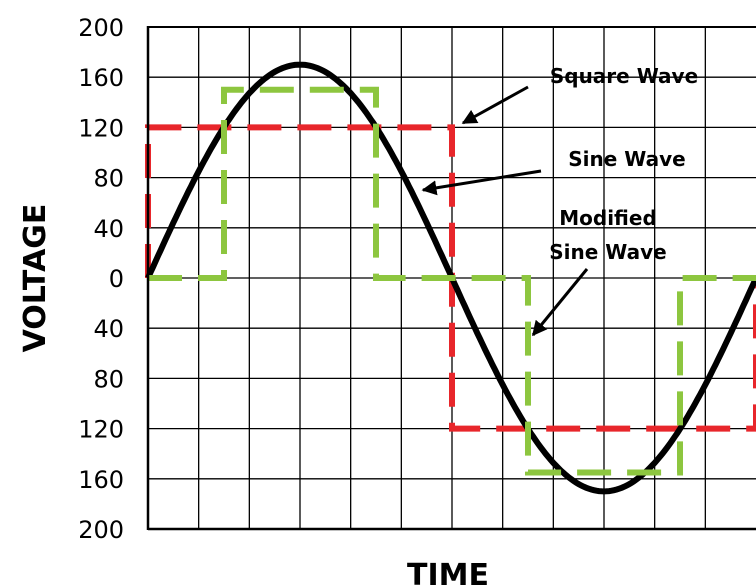  I want to click on y-axis-title: VOLTAGE, so click(35, 278).